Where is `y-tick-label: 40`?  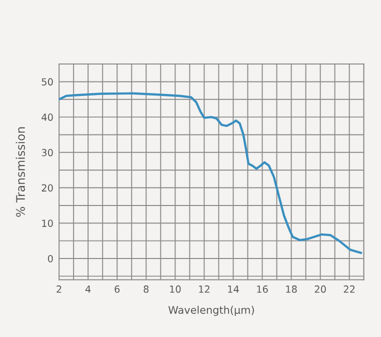 y-tick-label: 40 is located at coordinates (47, 117).